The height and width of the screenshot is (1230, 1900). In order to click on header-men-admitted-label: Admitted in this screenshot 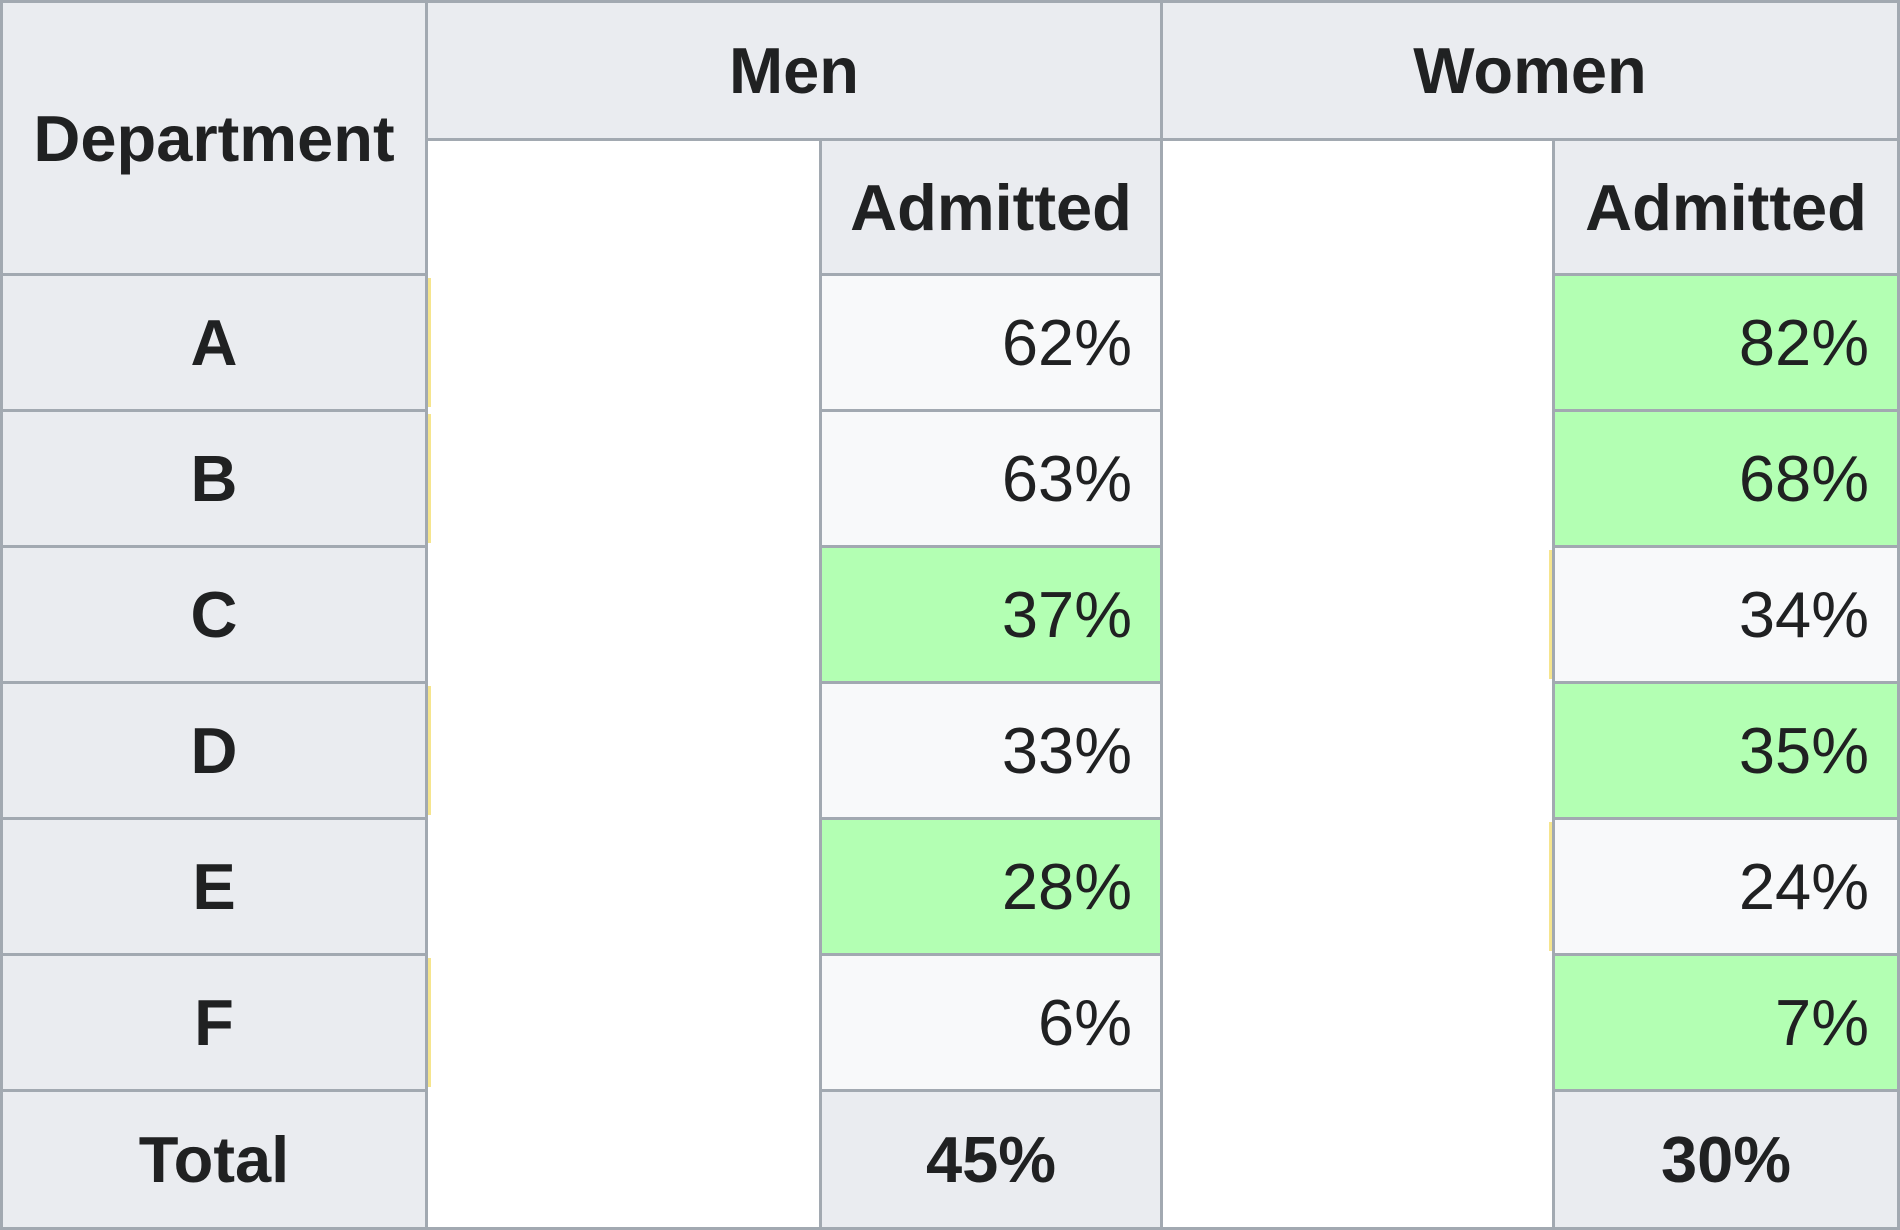, I will do `click(991, 207)`.